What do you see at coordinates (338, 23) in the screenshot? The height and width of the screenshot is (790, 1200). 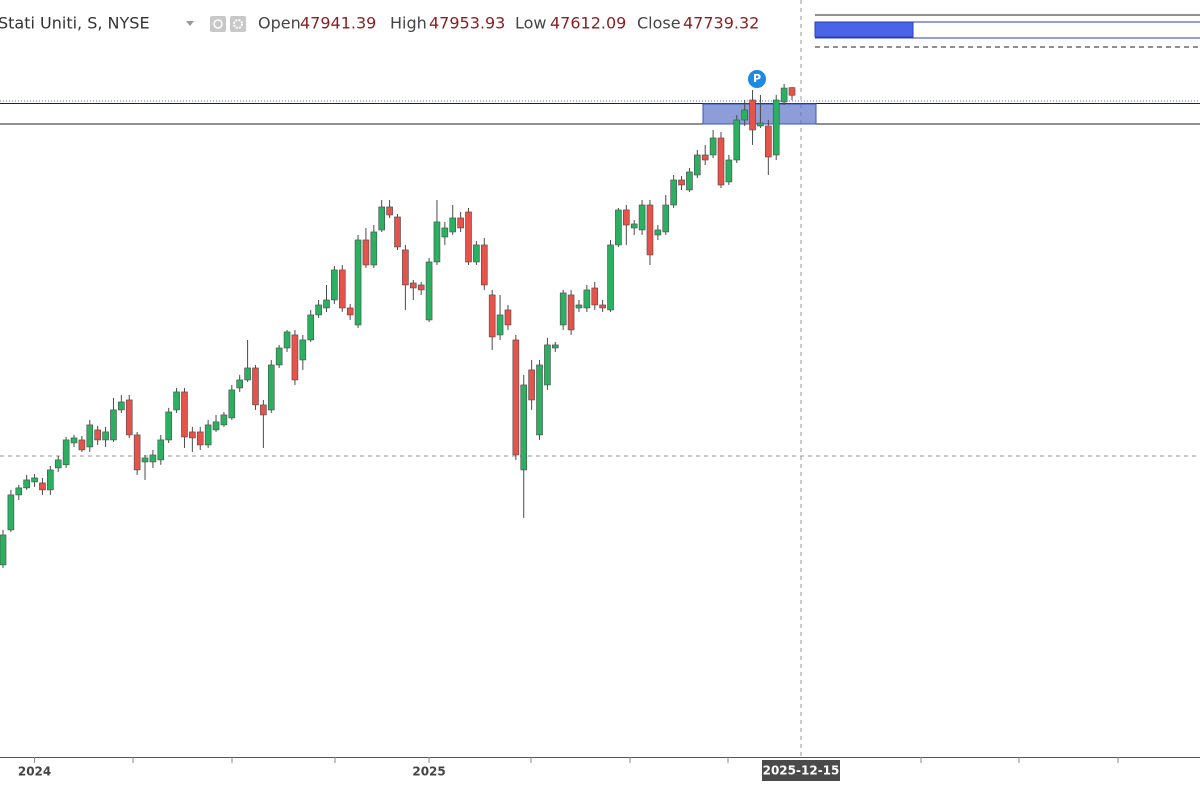 I see `open-value: 47941.39` at bounding box center [338, 23].